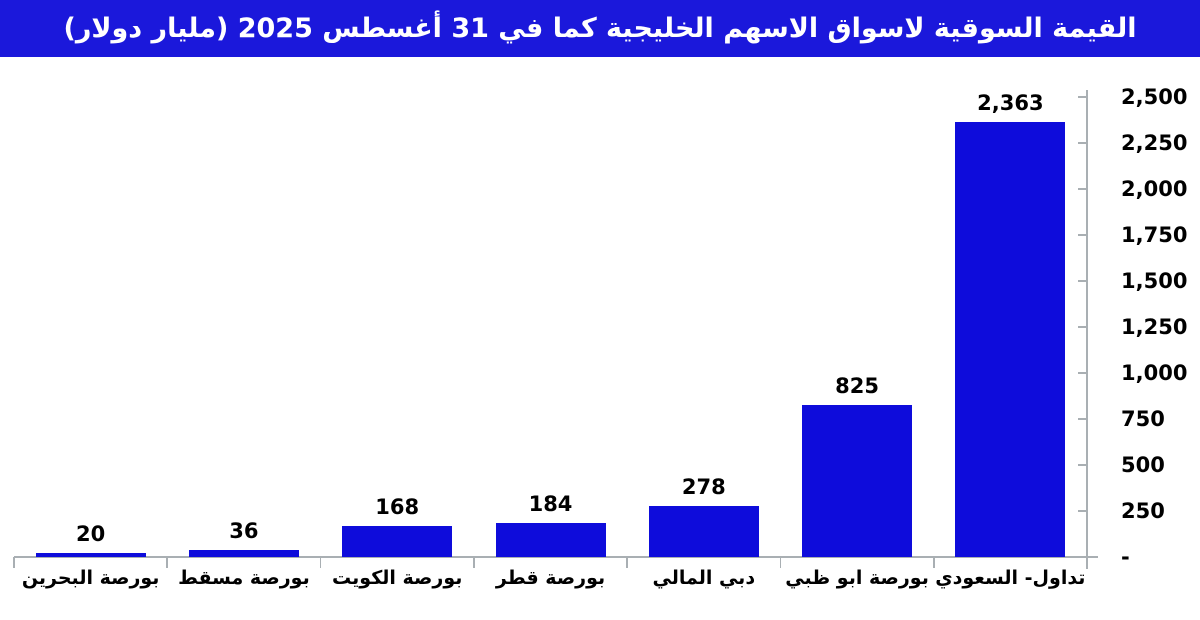 This screenshot has height=620, width=1200. I want to click on y-axis-label: 1,000, so click(1154, 373).